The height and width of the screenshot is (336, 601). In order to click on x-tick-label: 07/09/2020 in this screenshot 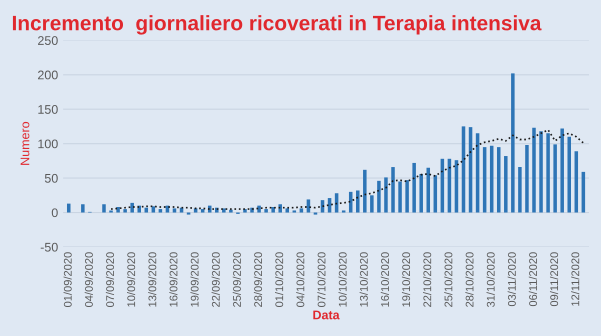, I will do `click(110, 279)`.